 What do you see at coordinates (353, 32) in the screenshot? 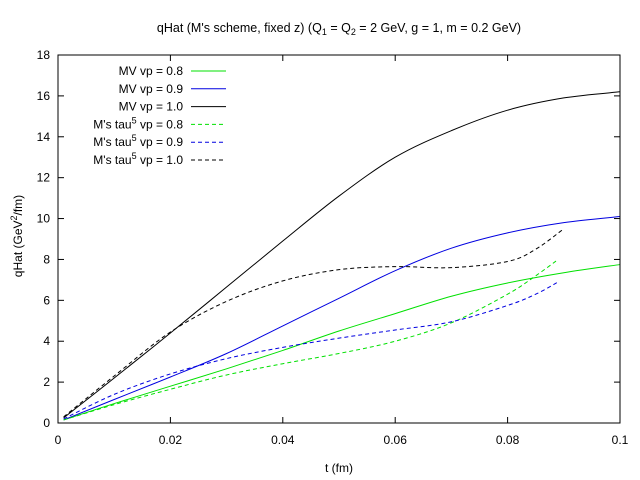
I see `chart-title-sub2: 2` at bounding box center [353, 32].